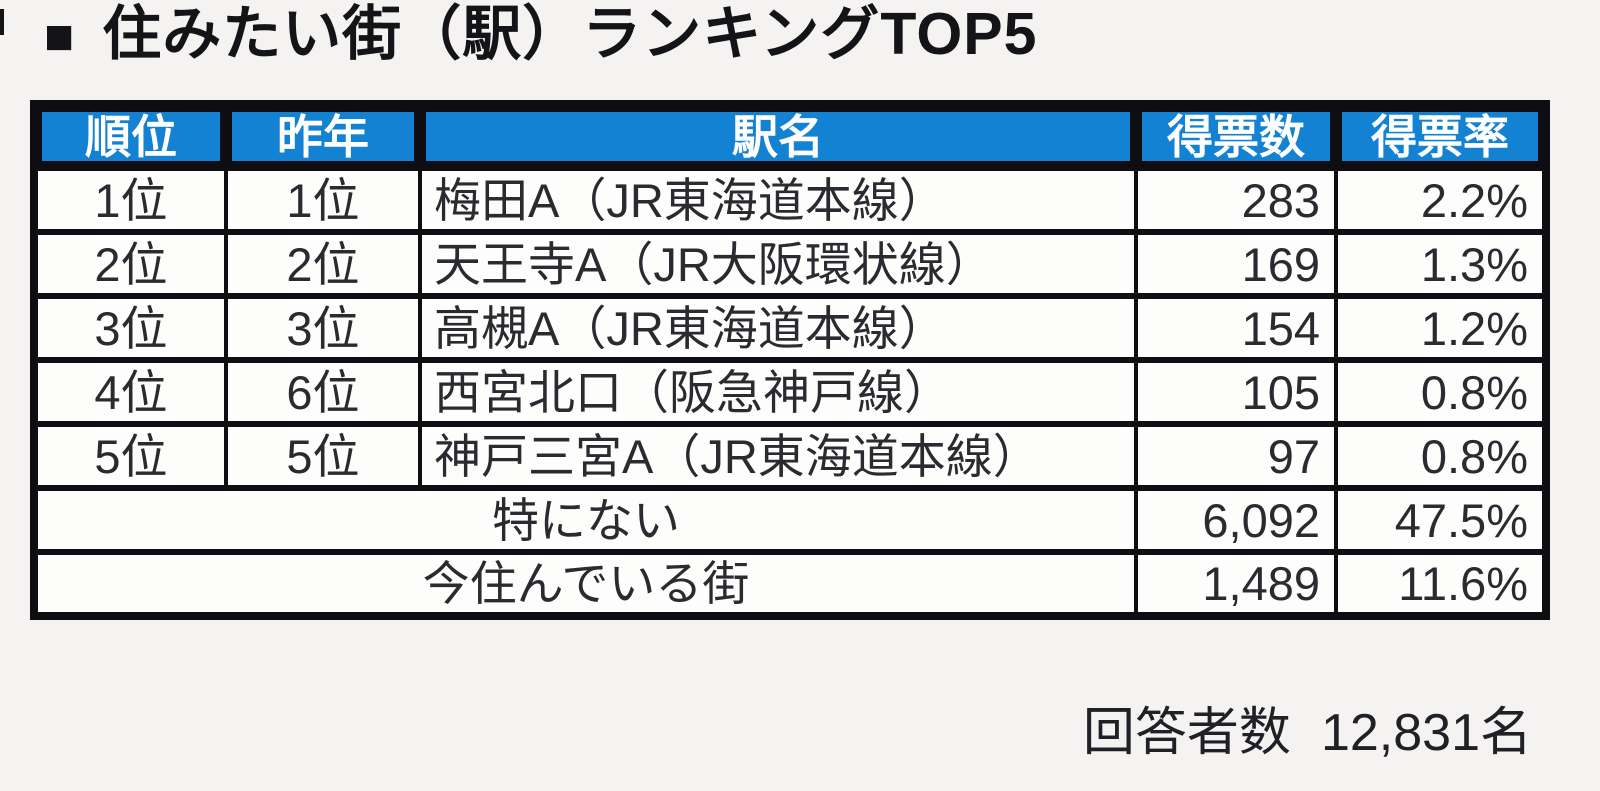  Describe the element at coordinates (777, 134) in the screenshot. I see `column-header-station: 駅名` at that location.